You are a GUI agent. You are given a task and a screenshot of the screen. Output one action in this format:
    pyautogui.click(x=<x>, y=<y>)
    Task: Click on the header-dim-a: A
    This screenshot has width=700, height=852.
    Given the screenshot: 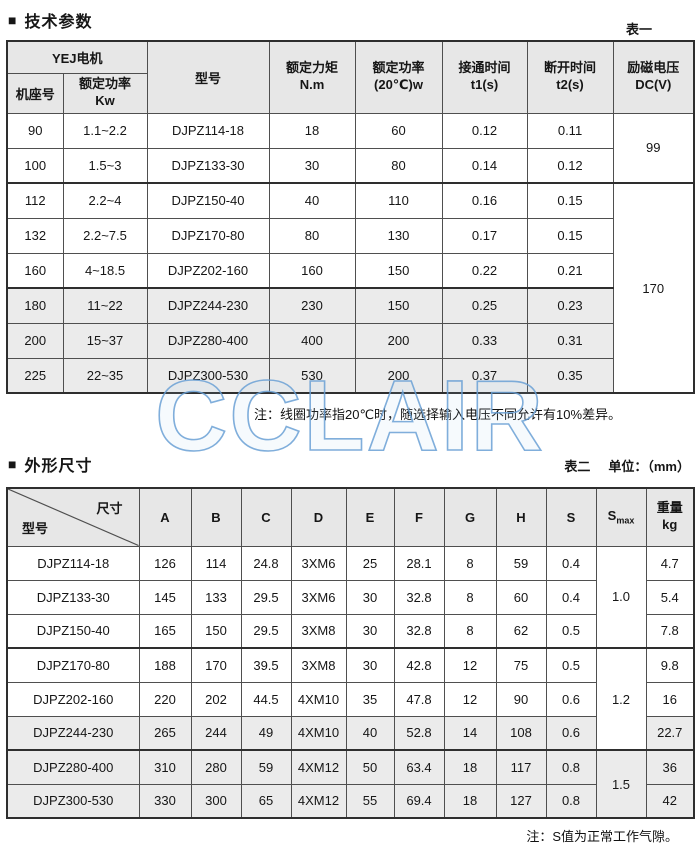 What is the action you would take?
    pyautogui.click(x=165, y=517)
    